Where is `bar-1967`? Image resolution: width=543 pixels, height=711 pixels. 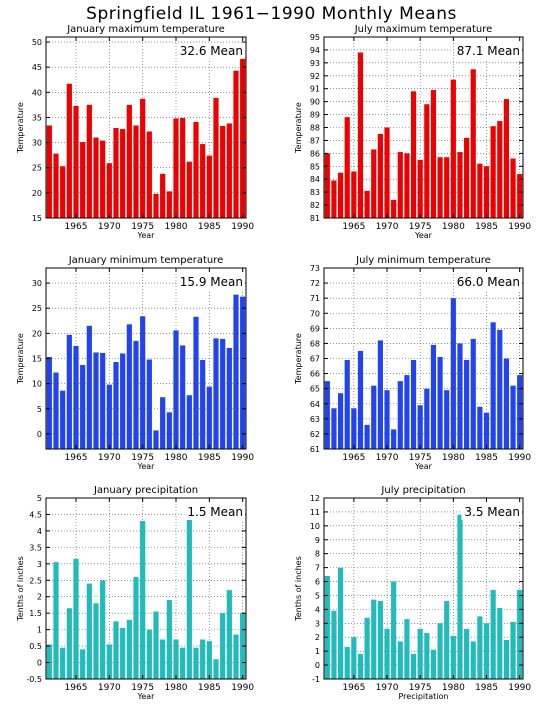
bar-1967 is located at coordinates (89, 631).